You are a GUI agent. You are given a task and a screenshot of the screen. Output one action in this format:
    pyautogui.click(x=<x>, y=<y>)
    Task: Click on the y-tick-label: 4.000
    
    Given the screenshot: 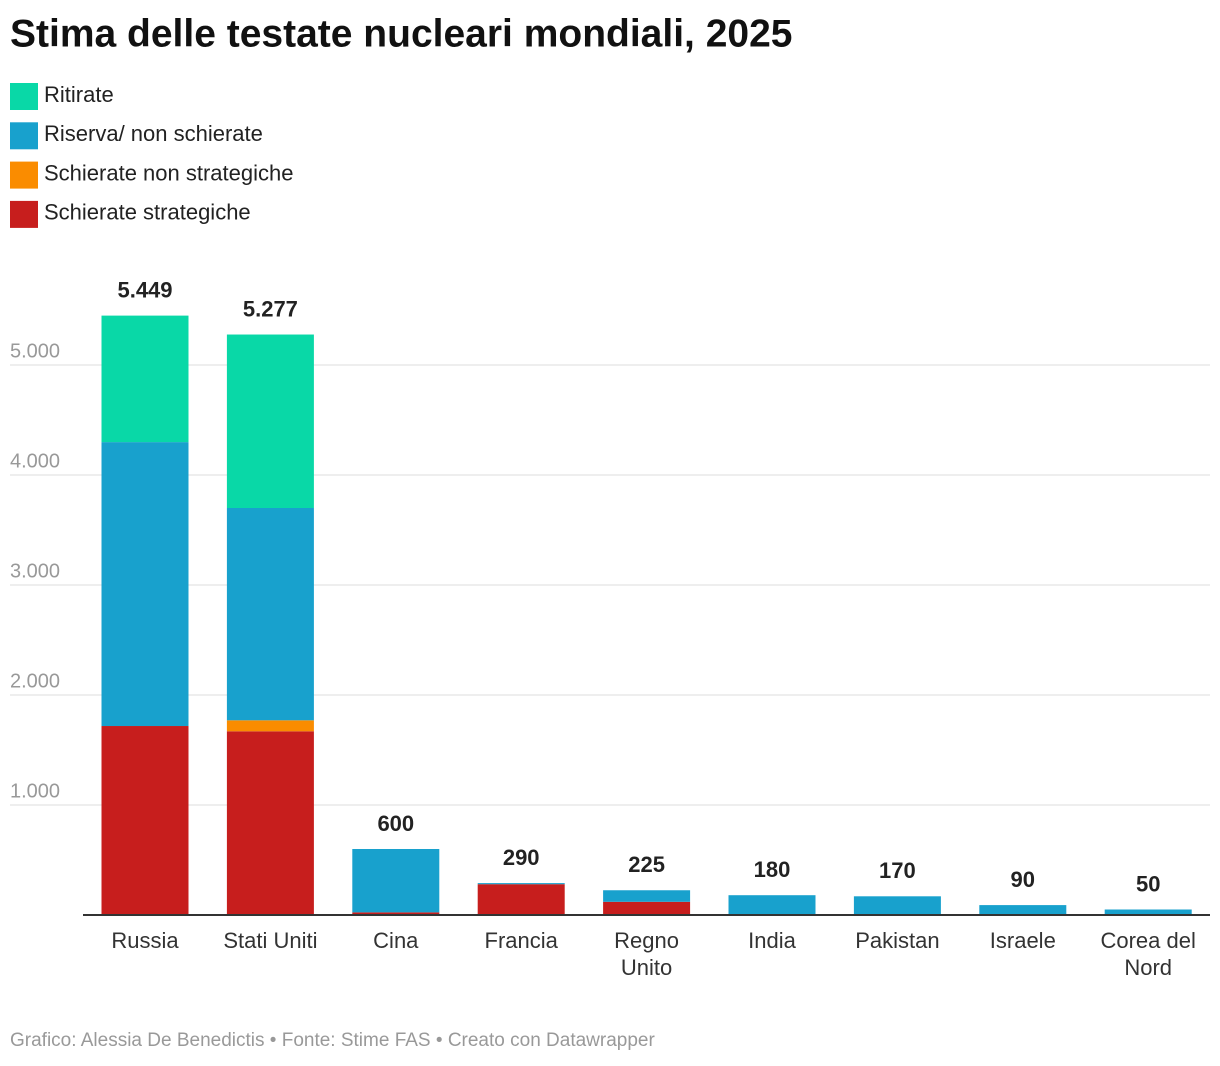 What is the action you would take?
    pyautogui.click(x=35, y=461)
    